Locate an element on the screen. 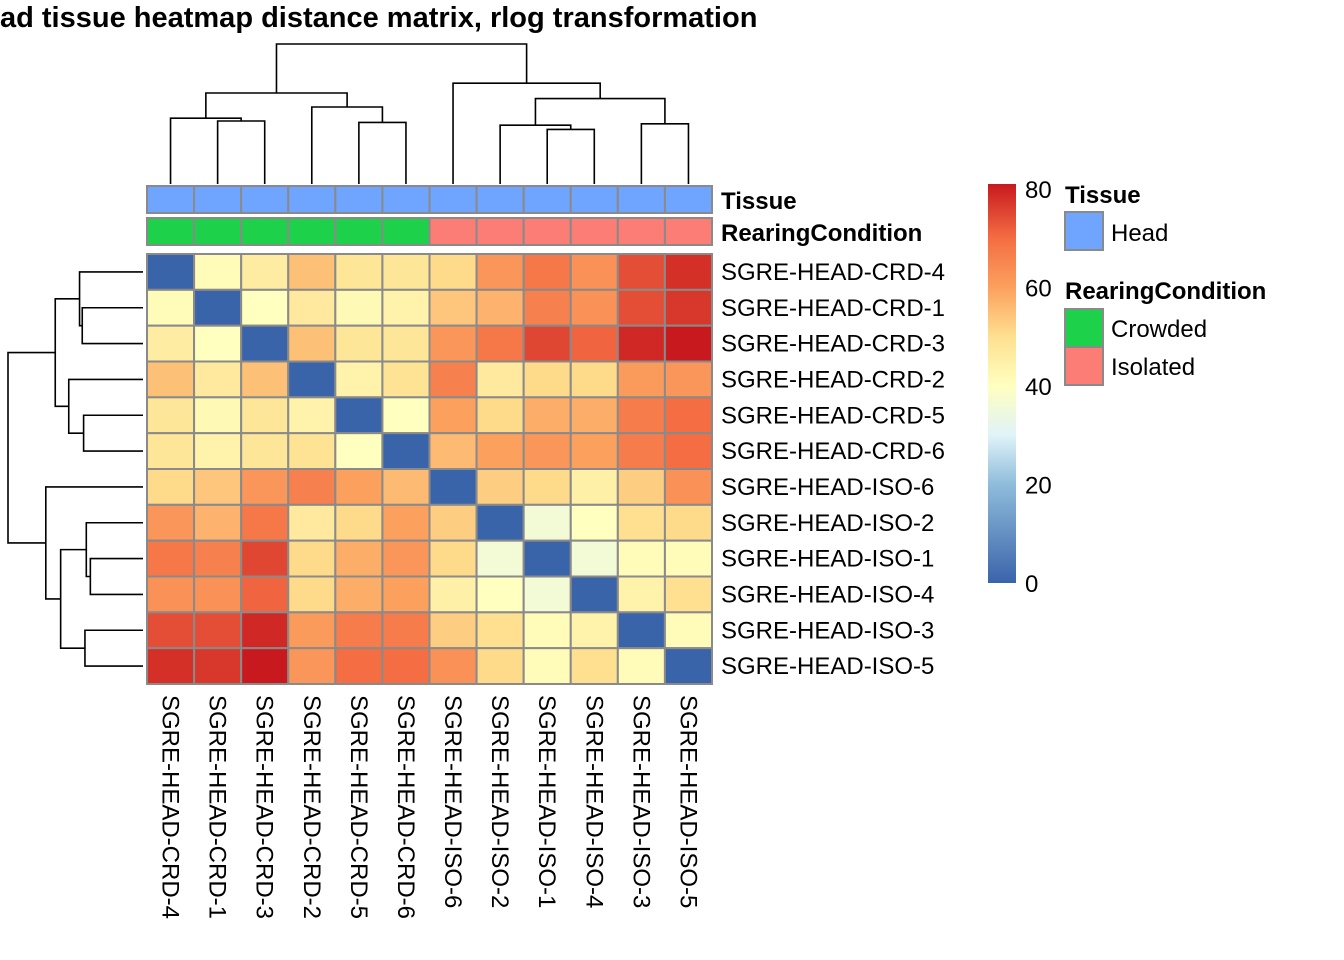 This screenshot has width=1344, height=960. column-label: SGRE-HEAD-ISO-2 is located at coordinates (499, 801).